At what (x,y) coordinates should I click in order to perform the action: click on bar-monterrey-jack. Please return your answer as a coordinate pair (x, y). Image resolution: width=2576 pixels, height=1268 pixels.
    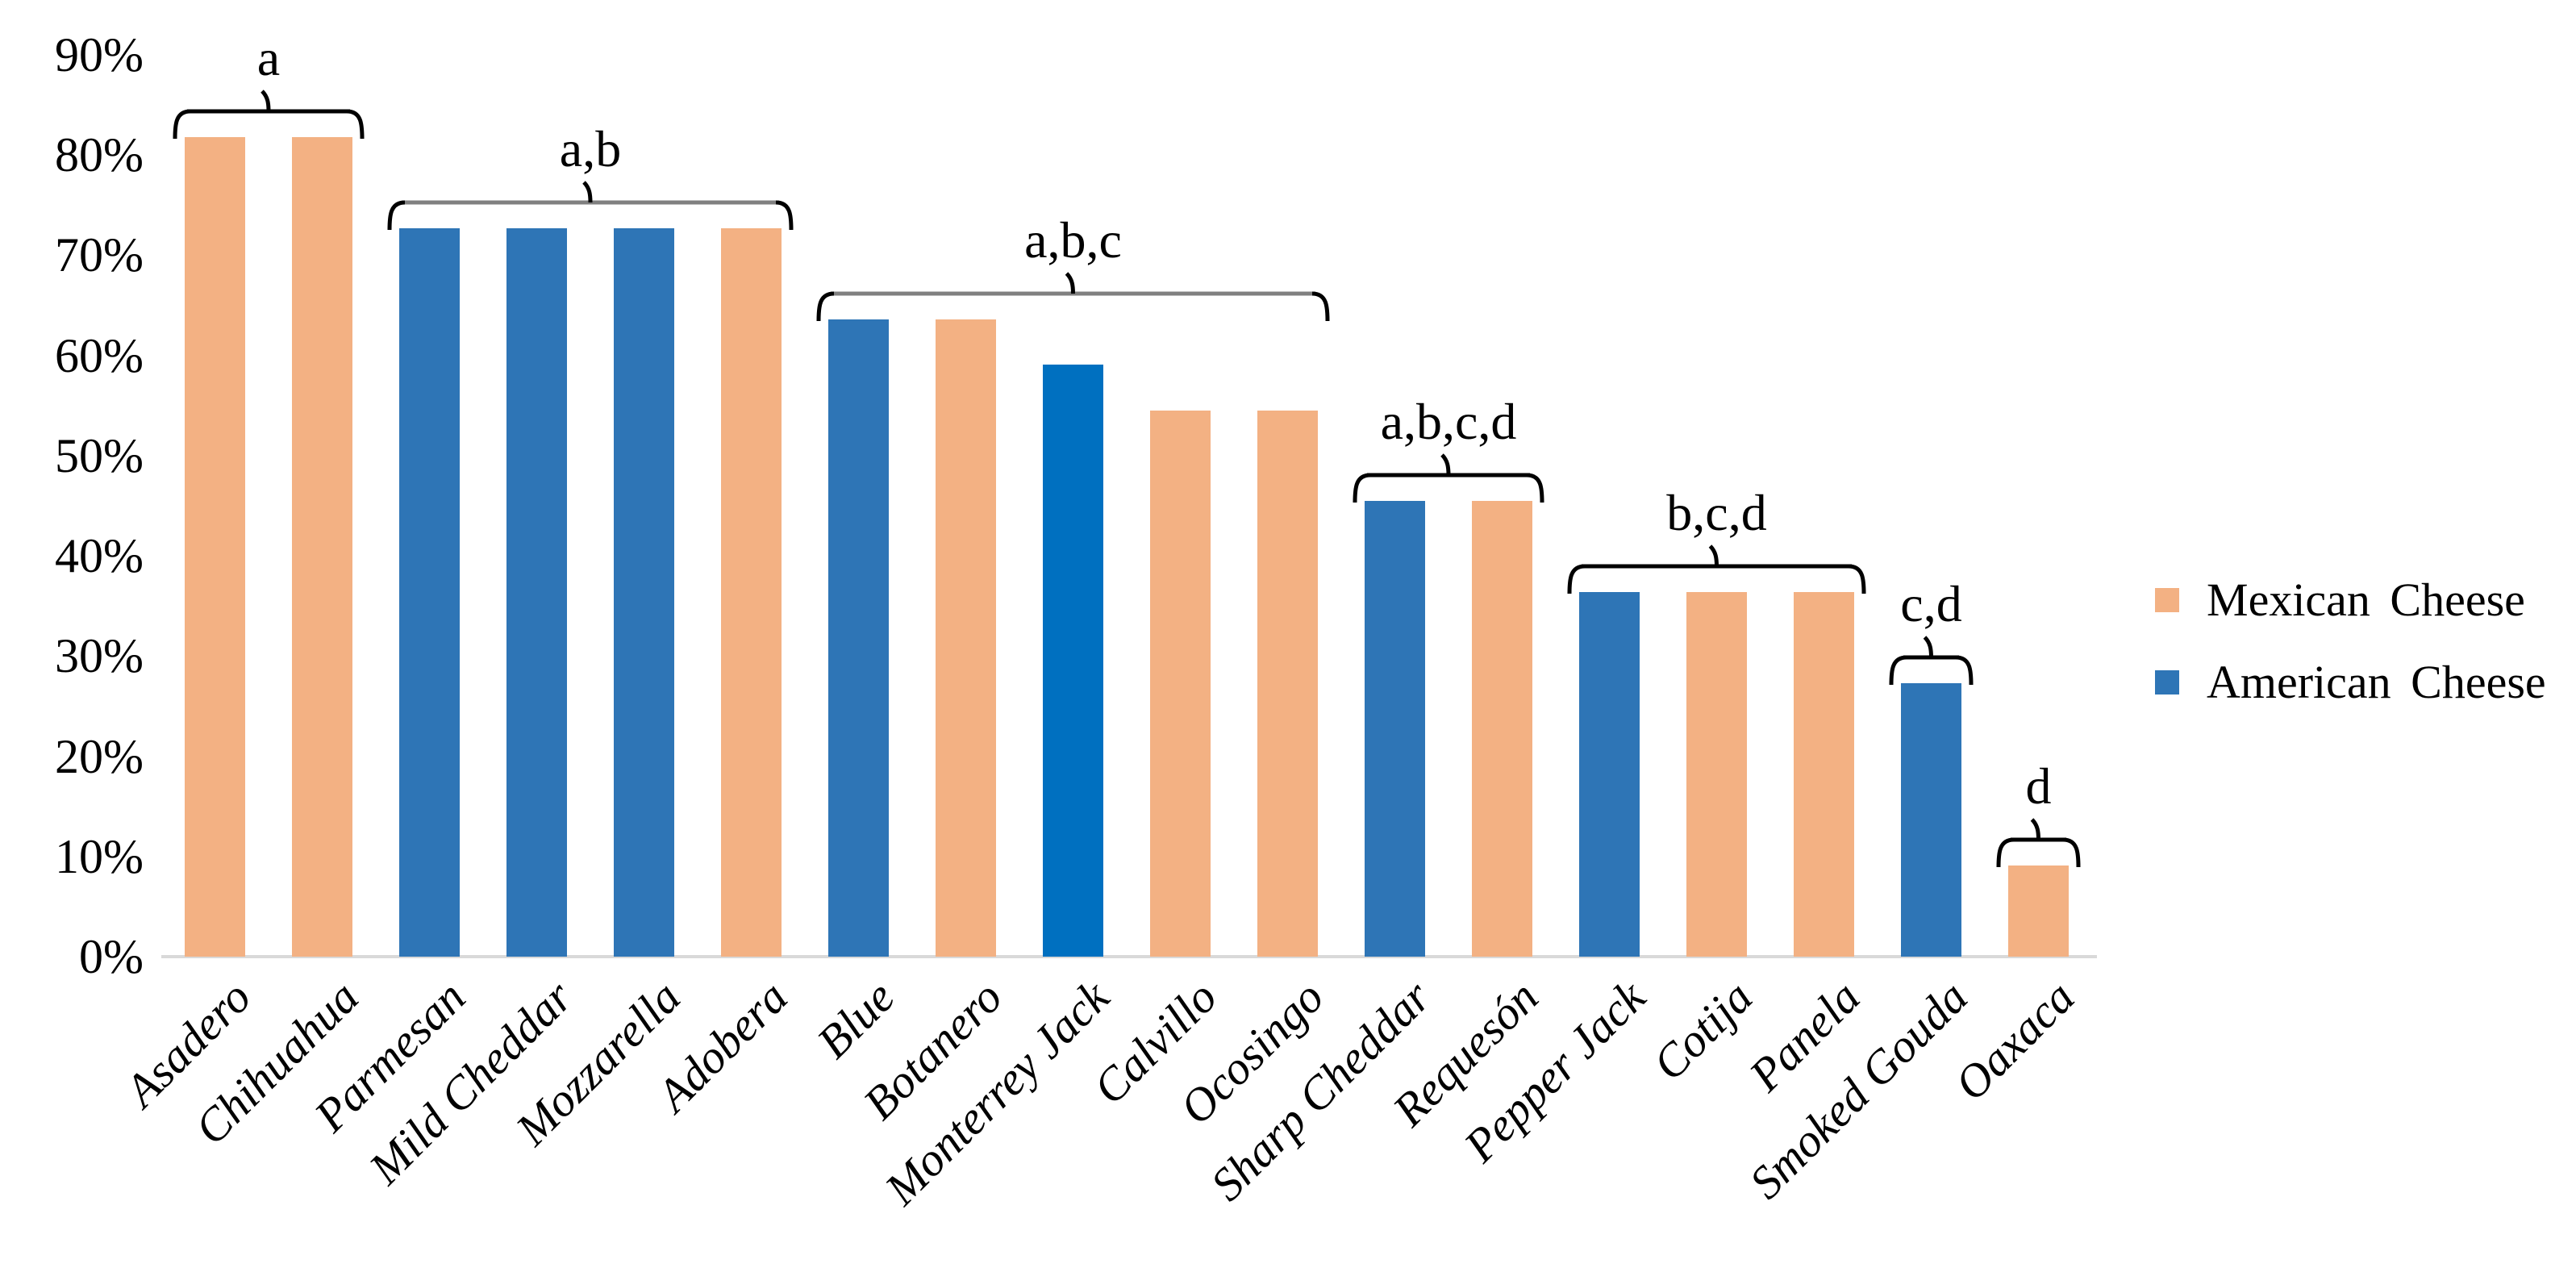
    Looking at the image, I should click on (1073, 661).